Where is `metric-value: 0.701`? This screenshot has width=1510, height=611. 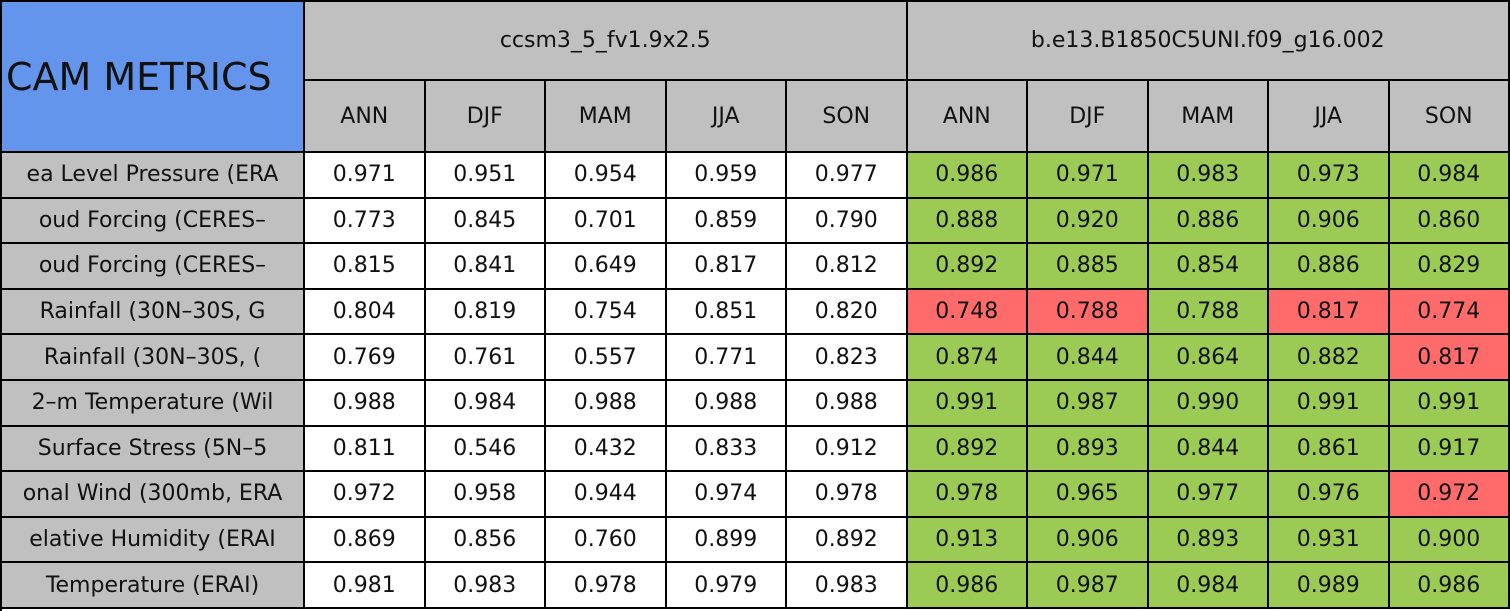
metric-value: 0.701 is located at coordinates (606, 221).